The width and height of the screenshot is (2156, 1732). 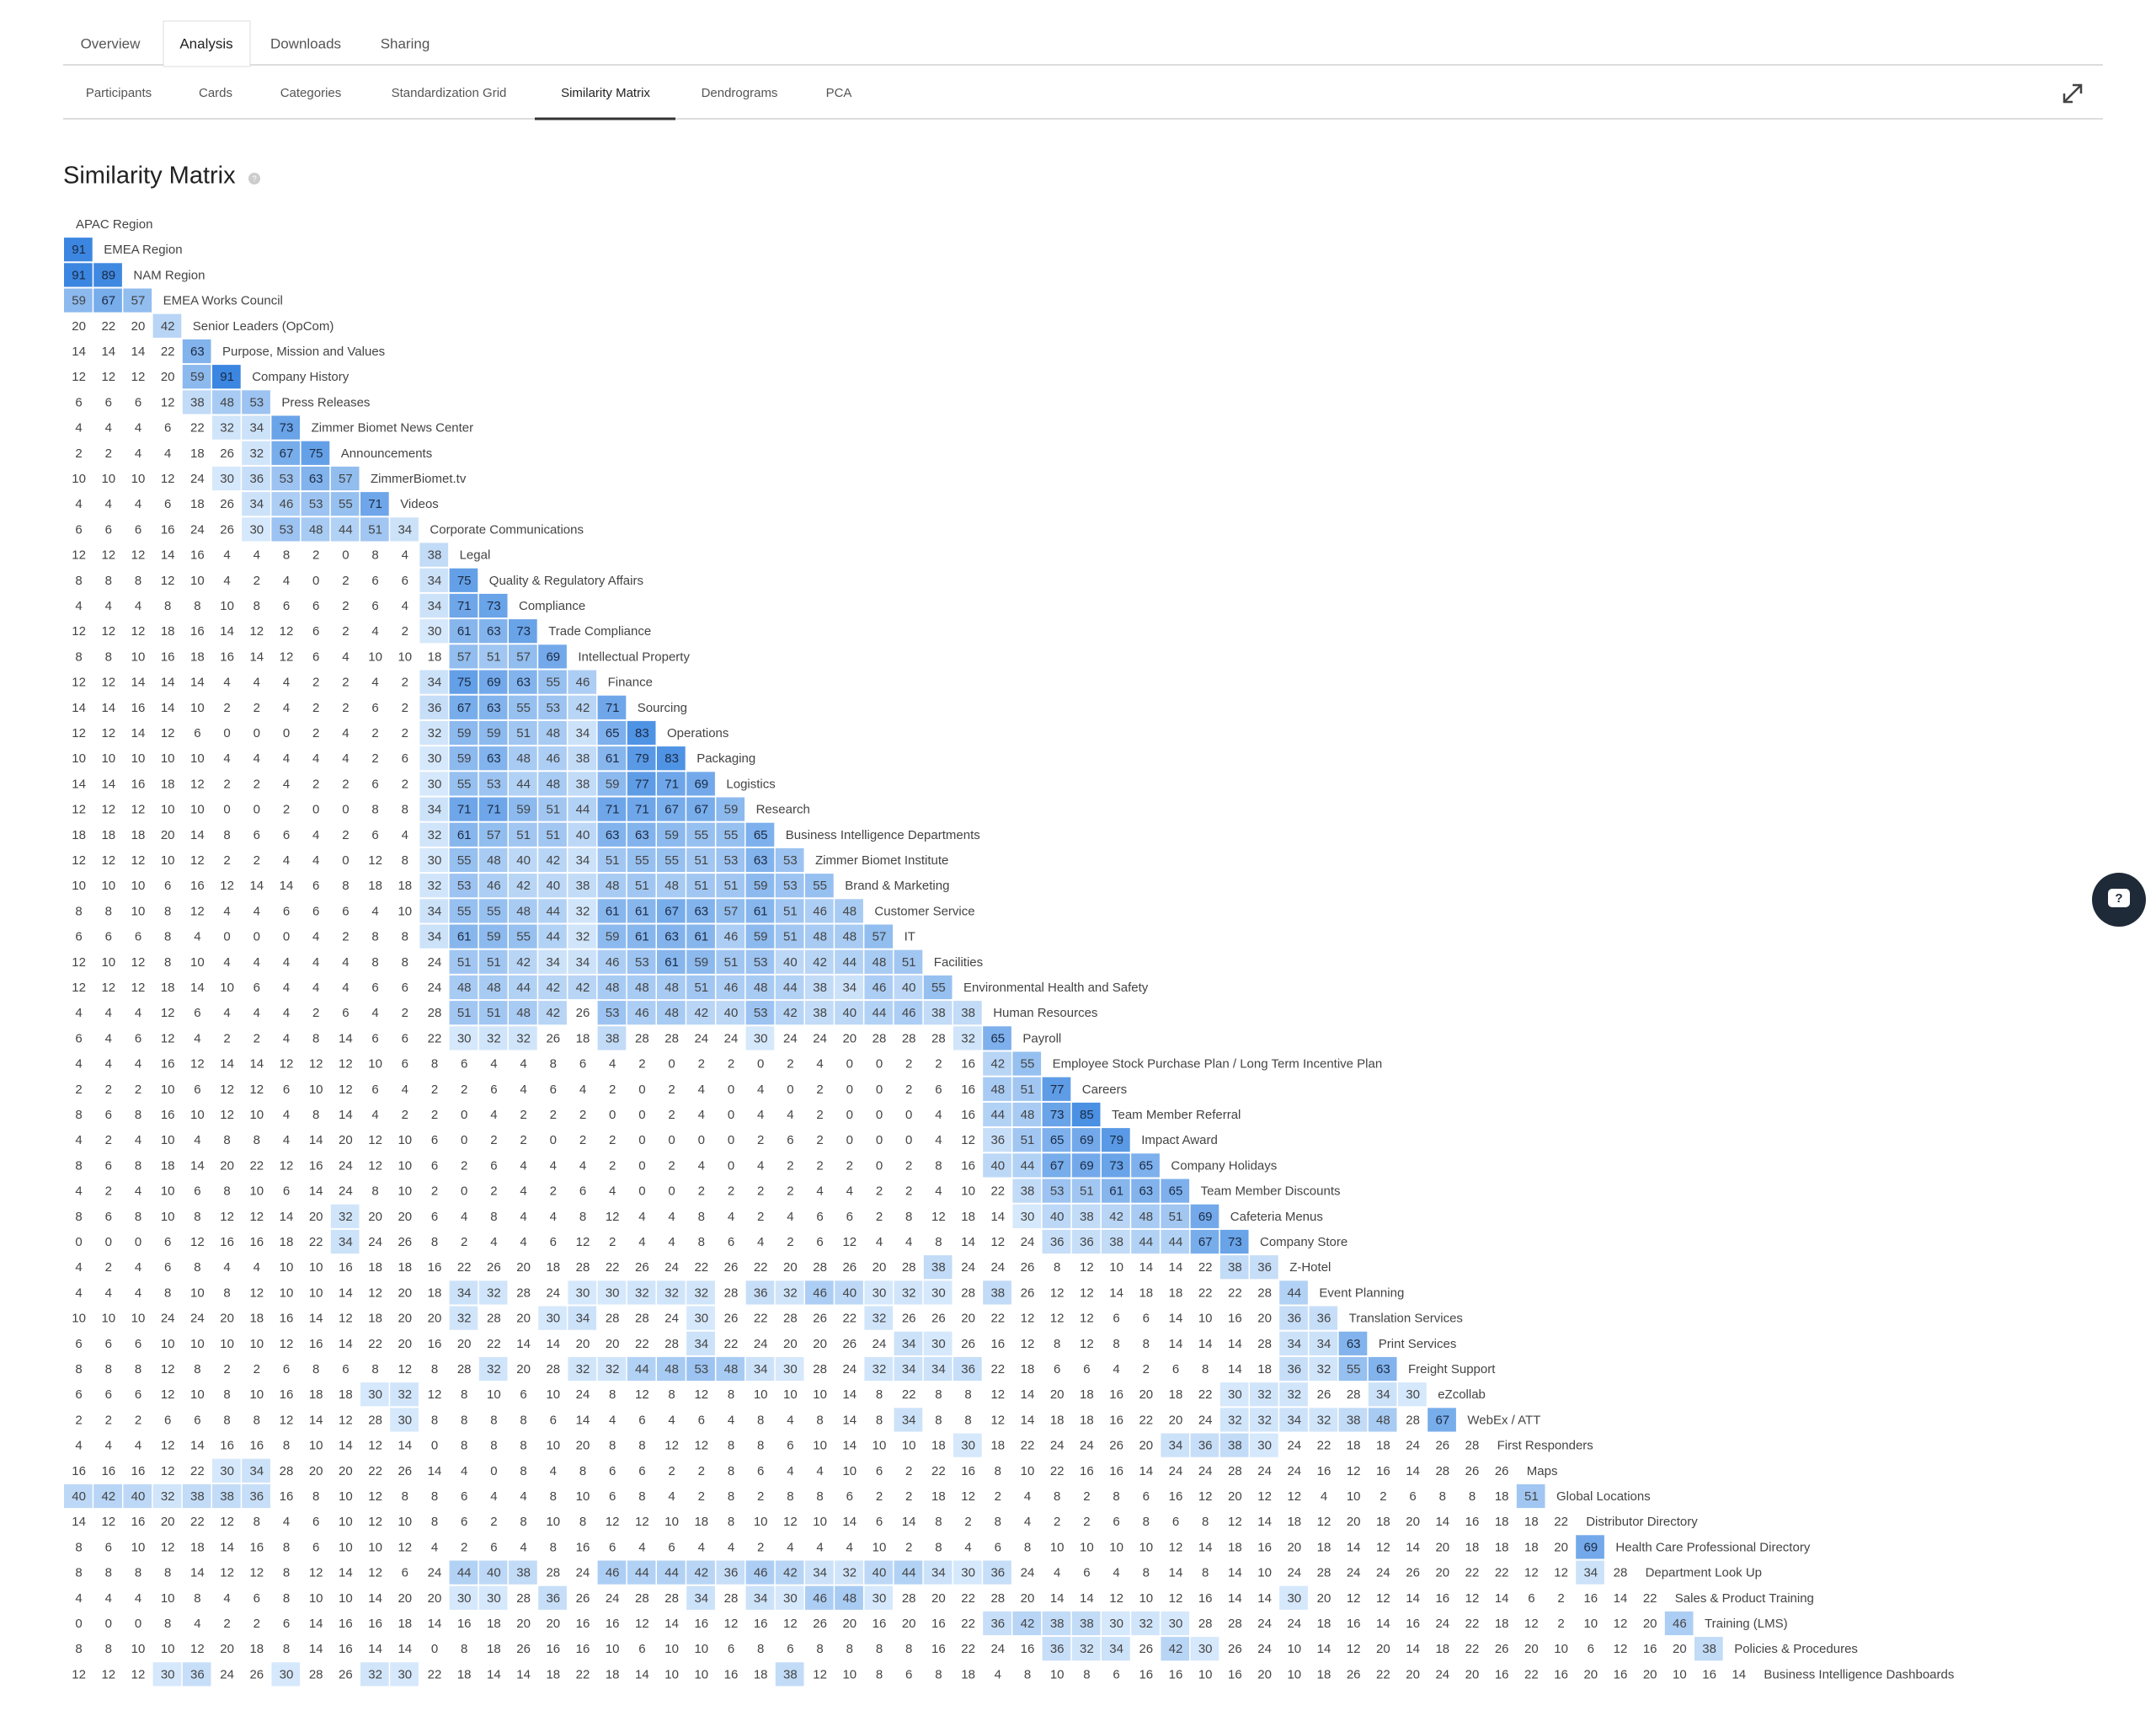 What do you see at coordinates (883, 835) in the screenshot?
I see `row-label: Business Intelligence Departments` at bounding box center [883, 835].